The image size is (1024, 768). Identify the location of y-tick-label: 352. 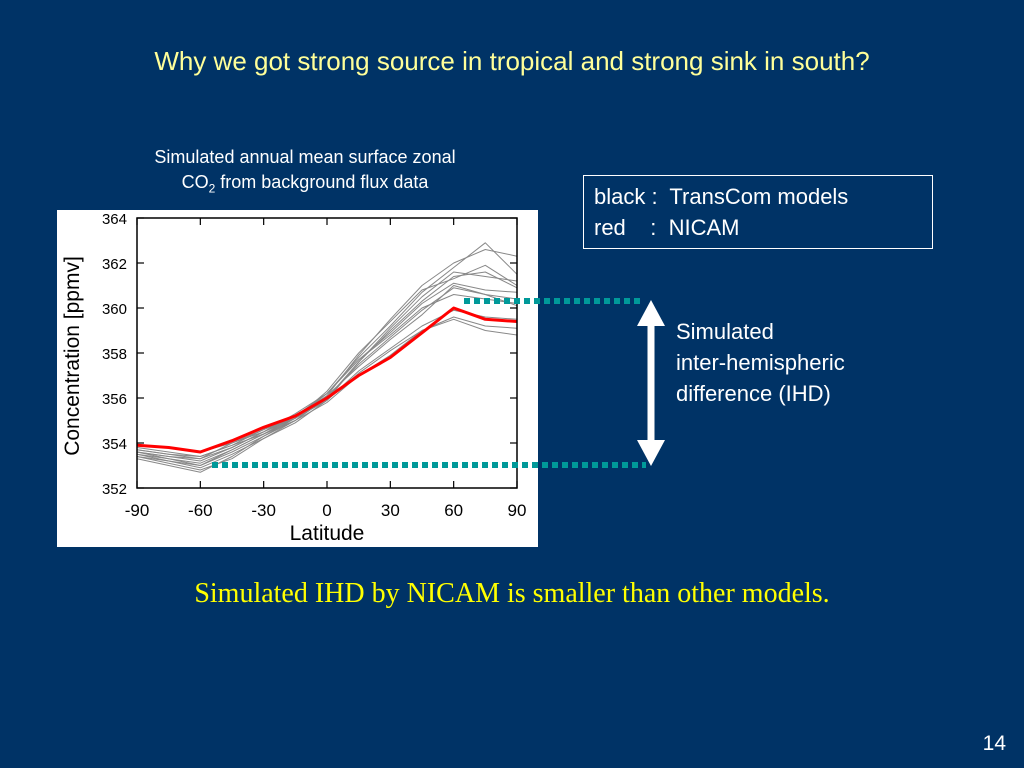
(114, 489).